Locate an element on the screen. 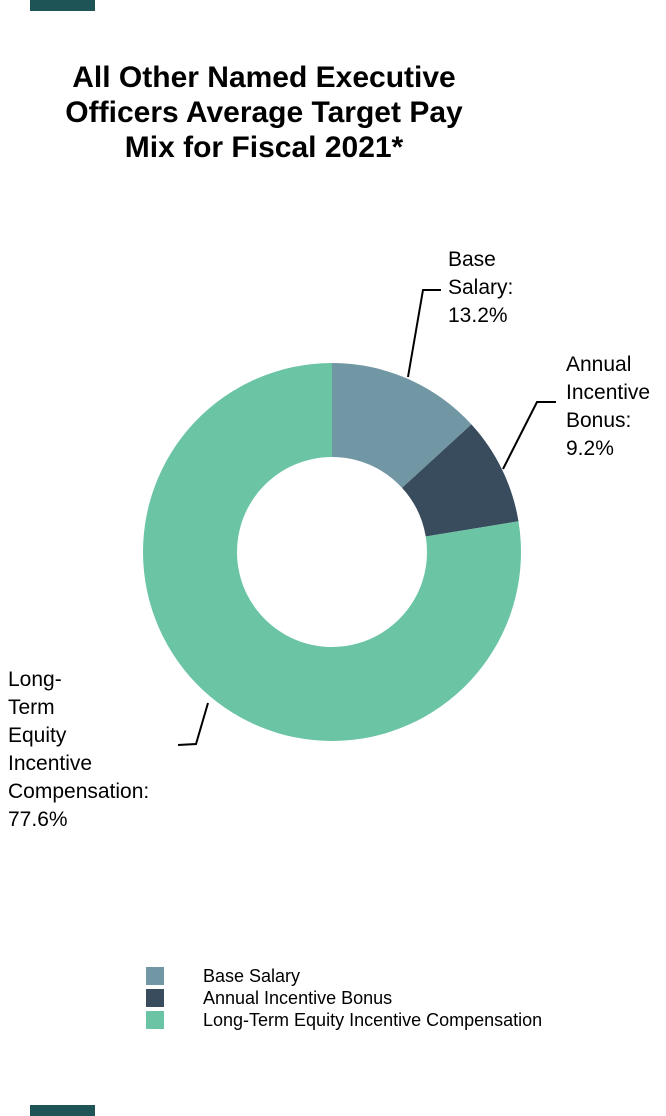 The height and width of the screenshot is (1116, 666). legend-swatch-long-term-equity is located at coordinates (155, 1020).